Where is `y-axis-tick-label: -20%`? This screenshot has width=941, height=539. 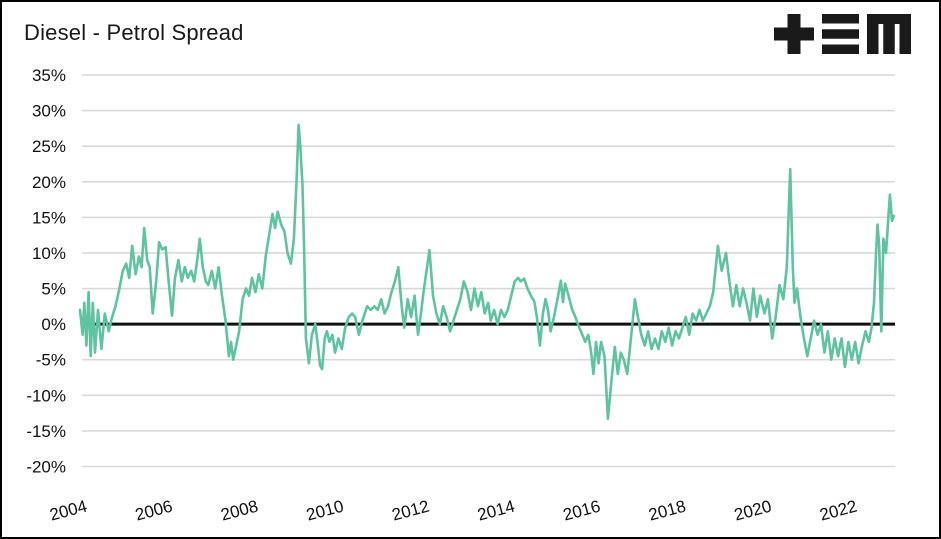 y-axis-tick-label: -20% is located at coordinates (46, 467).